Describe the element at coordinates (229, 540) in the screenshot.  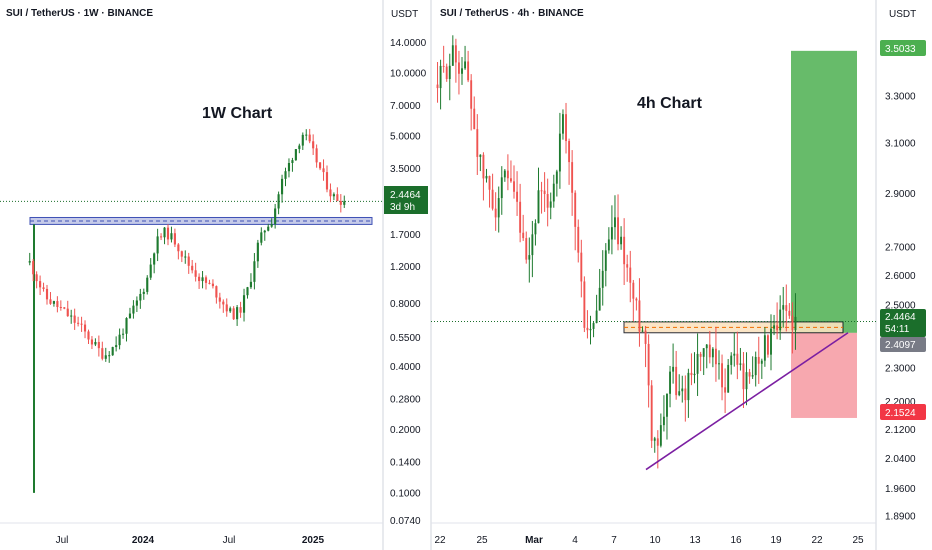
I see `time-tick-label: Jul` at that location.